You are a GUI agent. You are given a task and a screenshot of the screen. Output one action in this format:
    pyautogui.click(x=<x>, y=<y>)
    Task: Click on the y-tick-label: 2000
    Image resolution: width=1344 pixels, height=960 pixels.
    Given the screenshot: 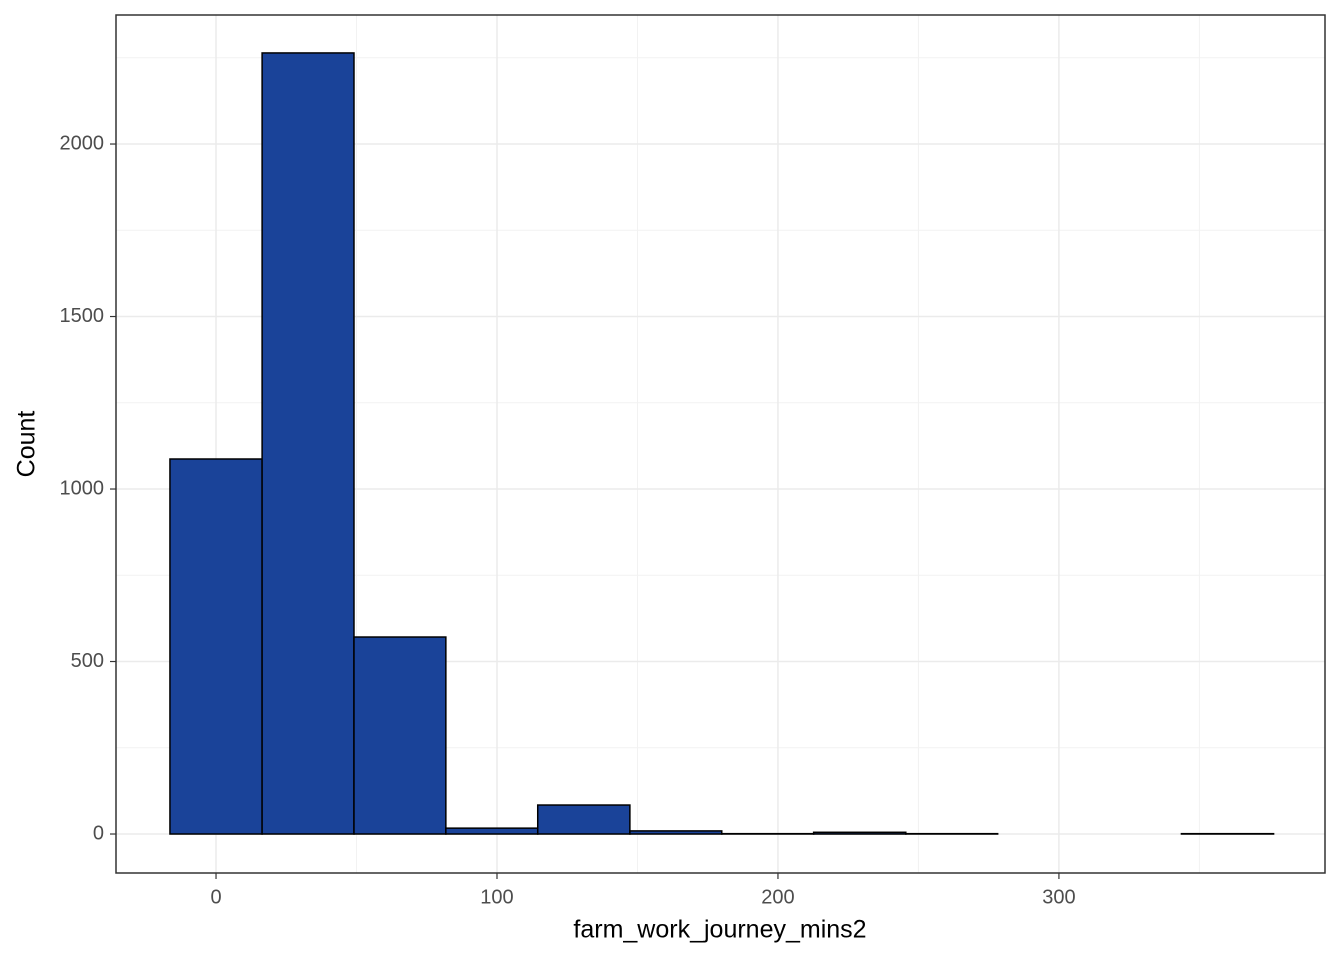 What is the action you would take?
    pyautogui.click(x=82, y=143)
    